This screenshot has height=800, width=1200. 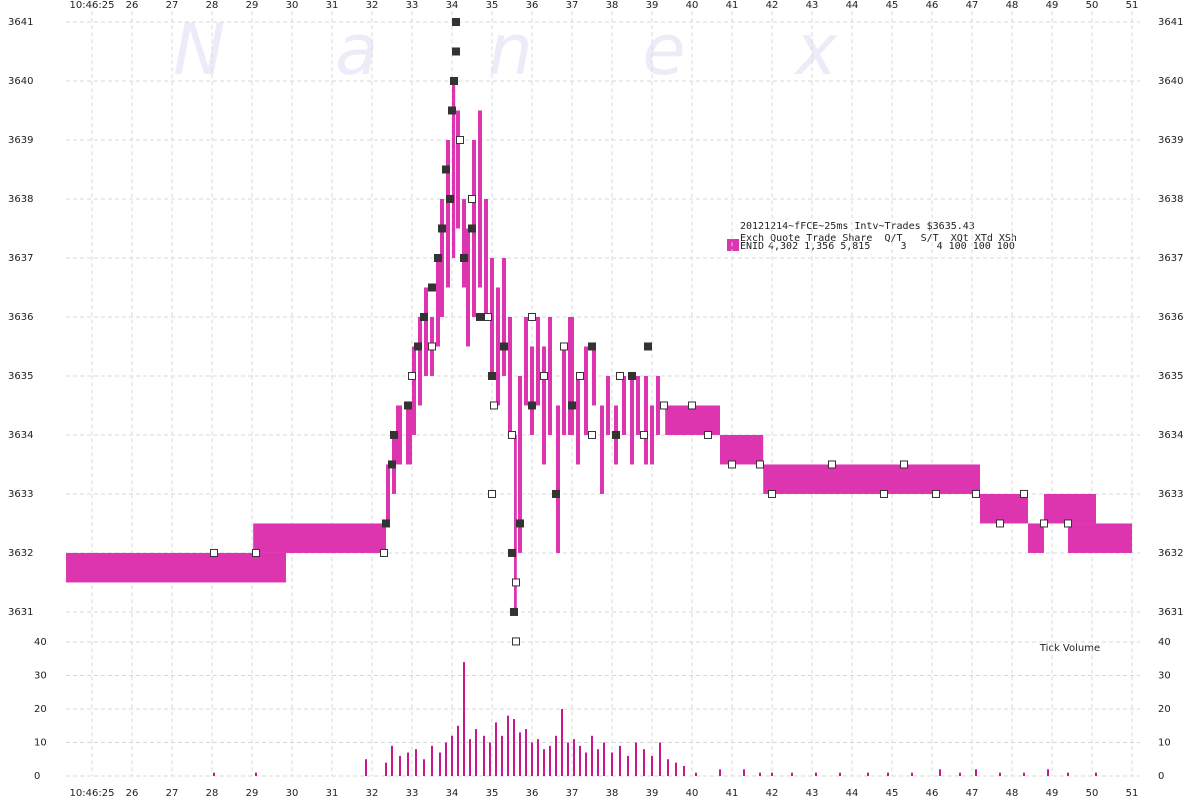 What do you see at coordinates (92, 793) in the screenshot?
I see `x-tick-label: 10:46:25` at bounding box center [92, 793].